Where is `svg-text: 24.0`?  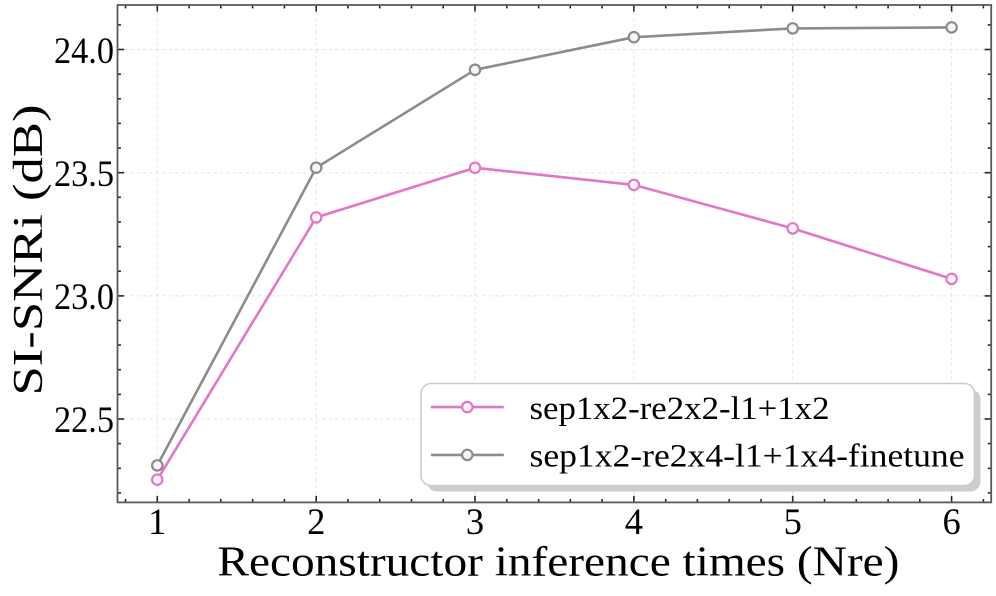 svg-text: 24.0 is located at coordinates (84, 50).